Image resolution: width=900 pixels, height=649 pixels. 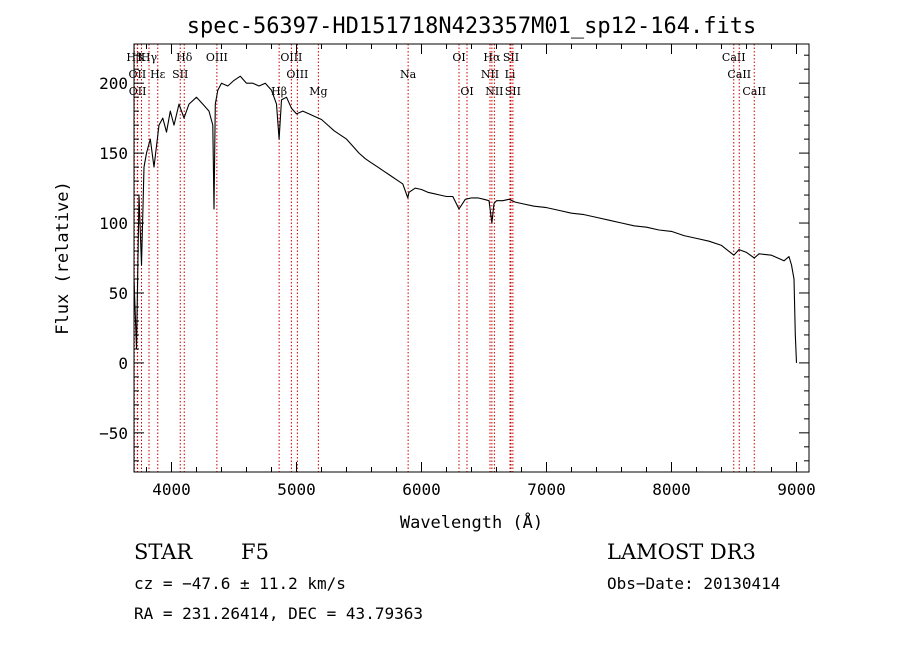 I want to click on x-tick-label-2: 6000, so click(x=421, y=489).